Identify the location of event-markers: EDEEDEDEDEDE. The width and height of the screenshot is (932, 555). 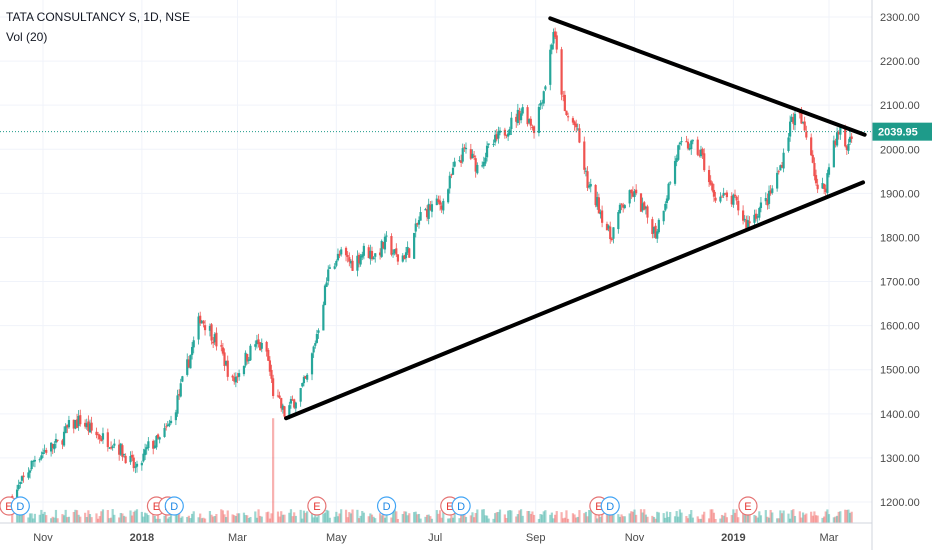
(379, 506).